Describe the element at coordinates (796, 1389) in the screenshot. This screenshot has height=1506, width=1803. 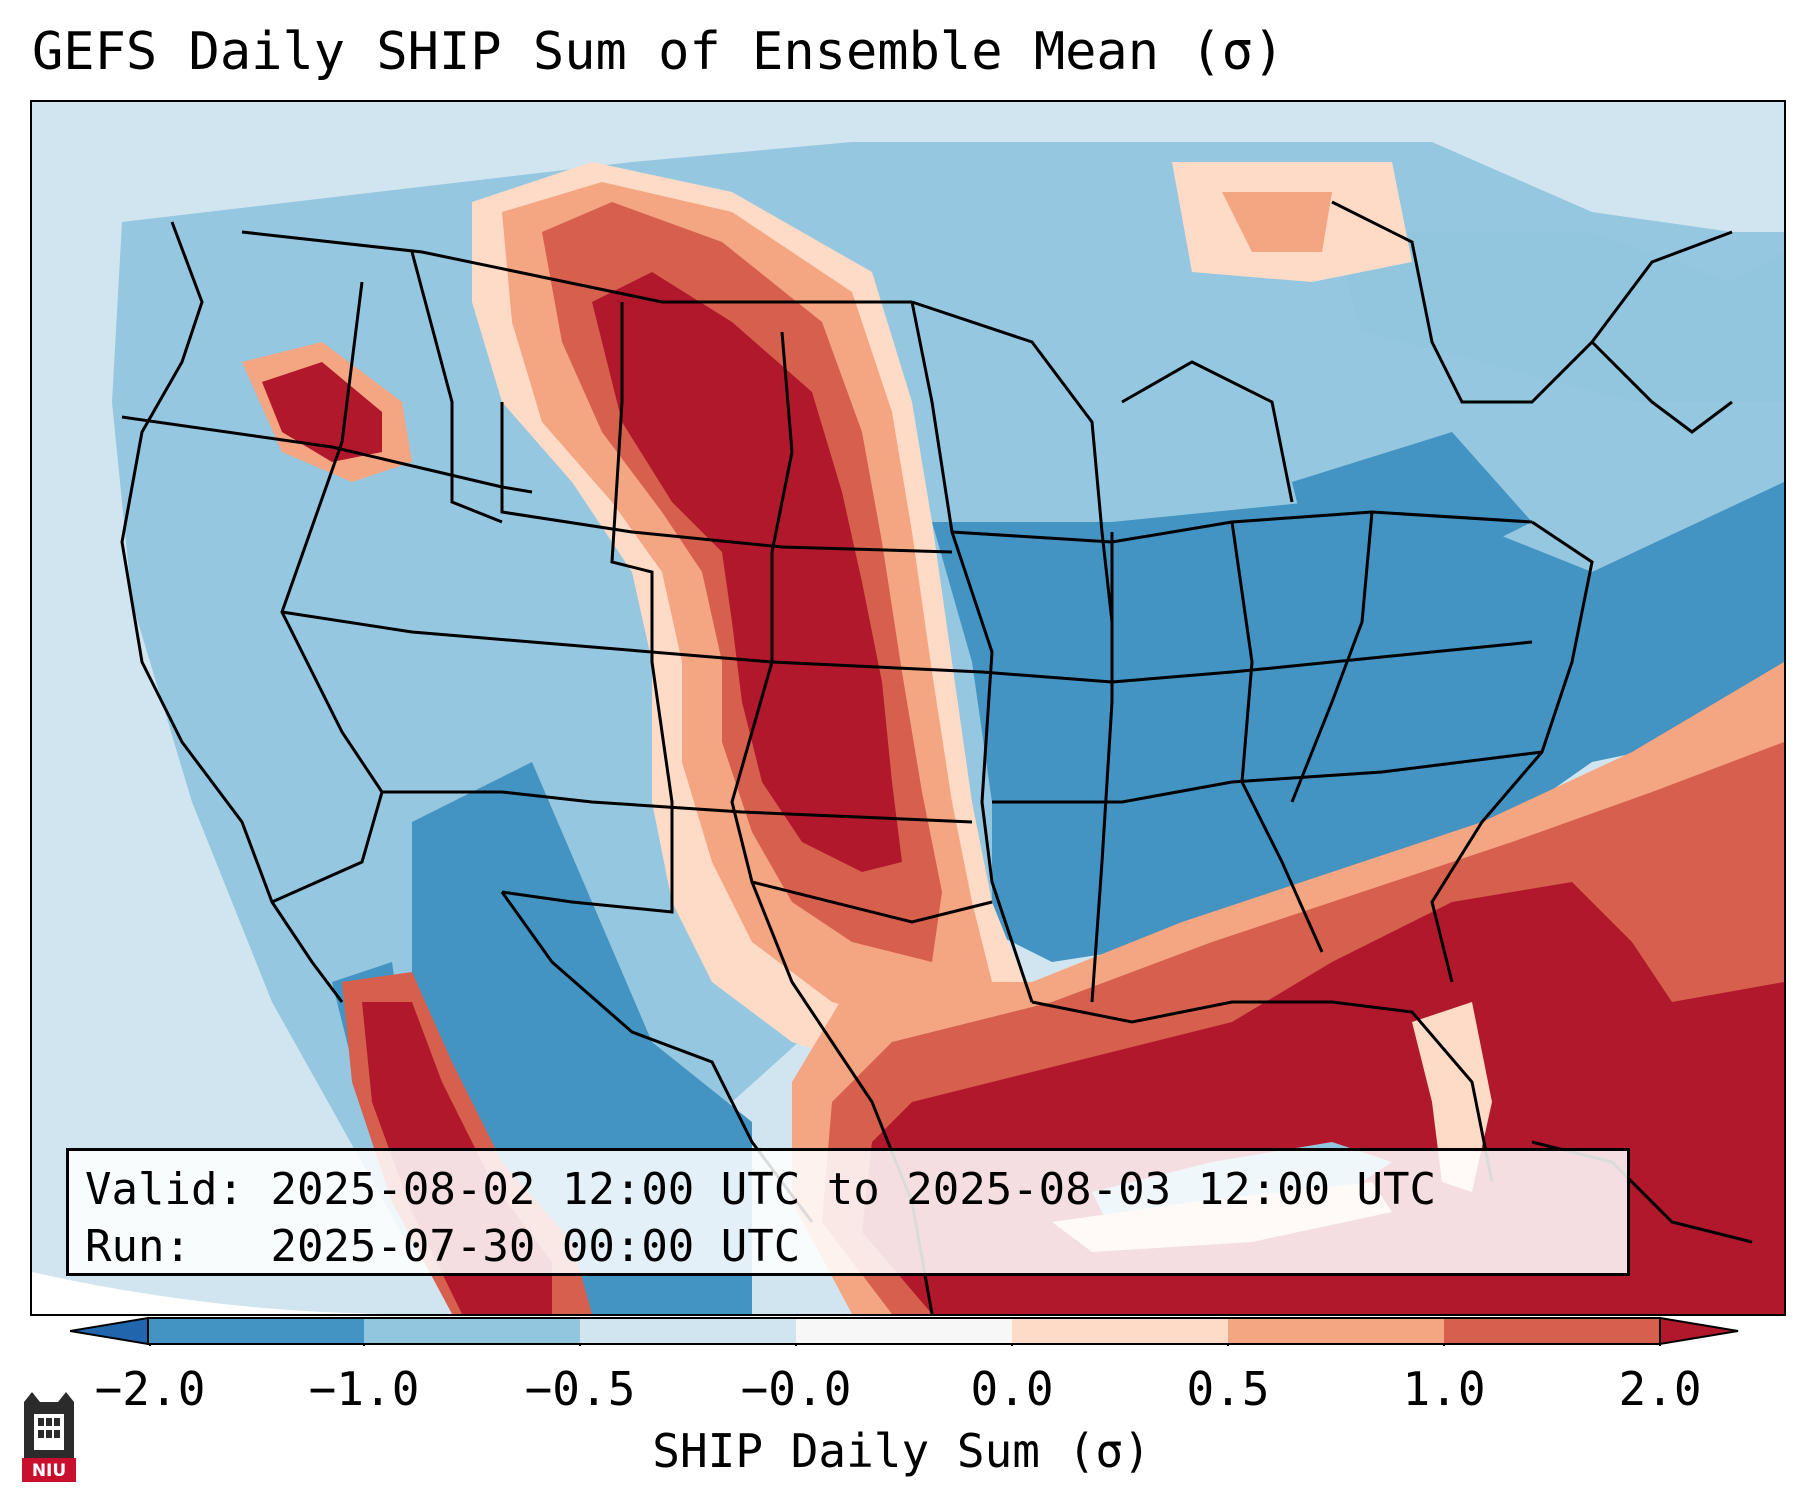
I see `colorbar-tick-label: −0.0` at that location.